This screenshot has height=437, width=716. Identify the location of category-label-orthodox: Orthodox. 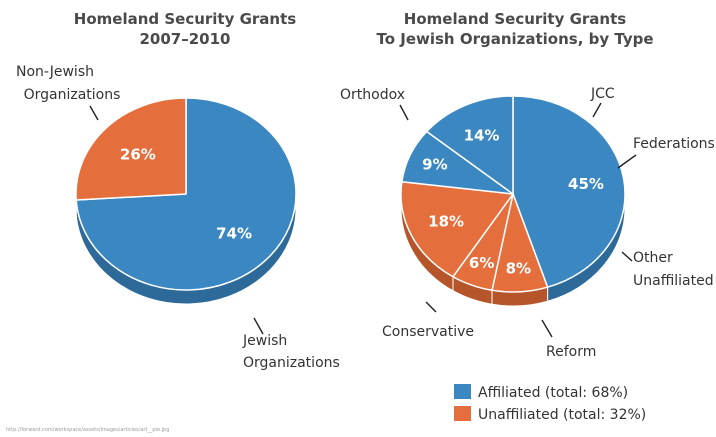
(372, 95).